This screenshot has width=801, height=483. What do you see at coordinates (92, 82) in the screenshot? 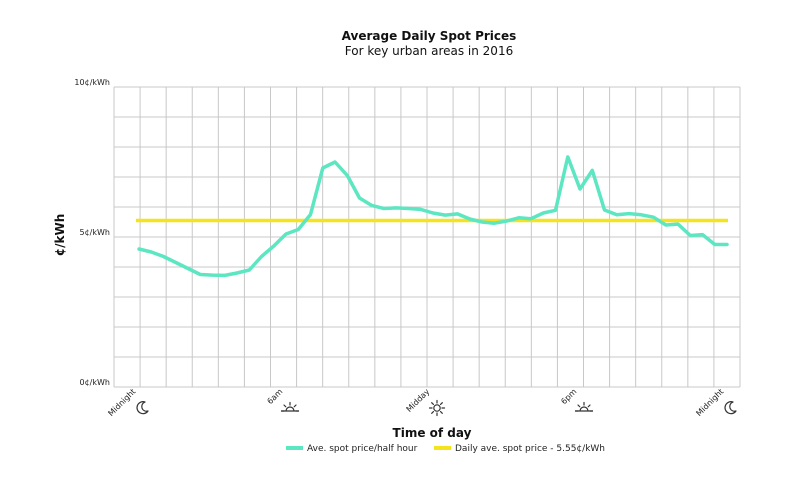
I see `y-tick-label: 10¢/kWh` at bounding box center [92, 82].